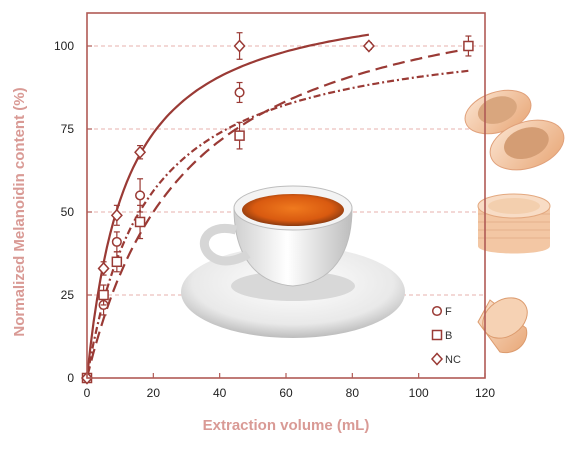 This screenshot has height=450, width=566. I want to click on y-tick-label: 0, so click(70, 378).